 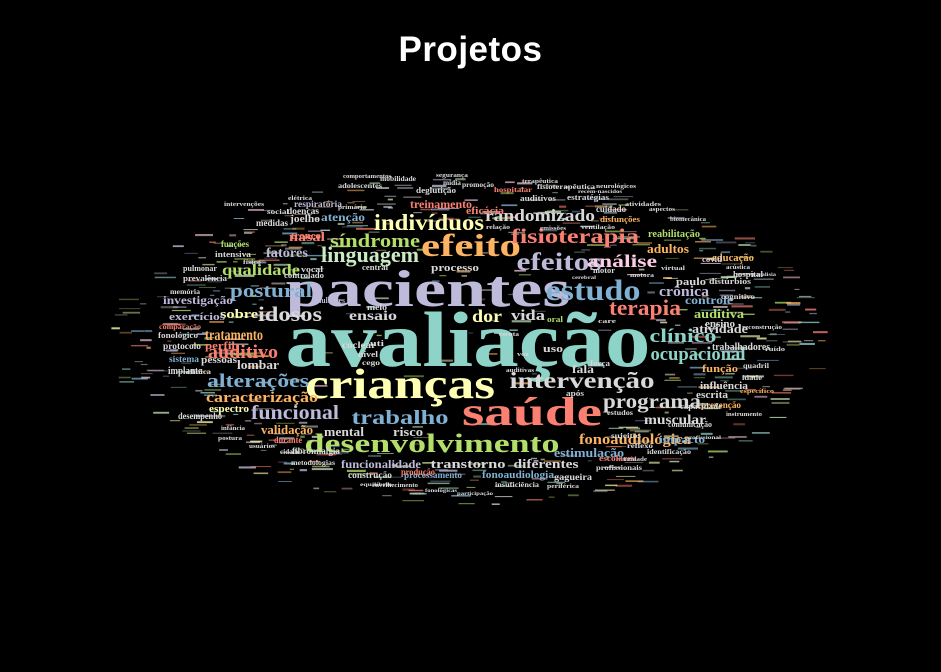 I want to click on word-caracterizacao: caracterização, so click(x=262, y=398).